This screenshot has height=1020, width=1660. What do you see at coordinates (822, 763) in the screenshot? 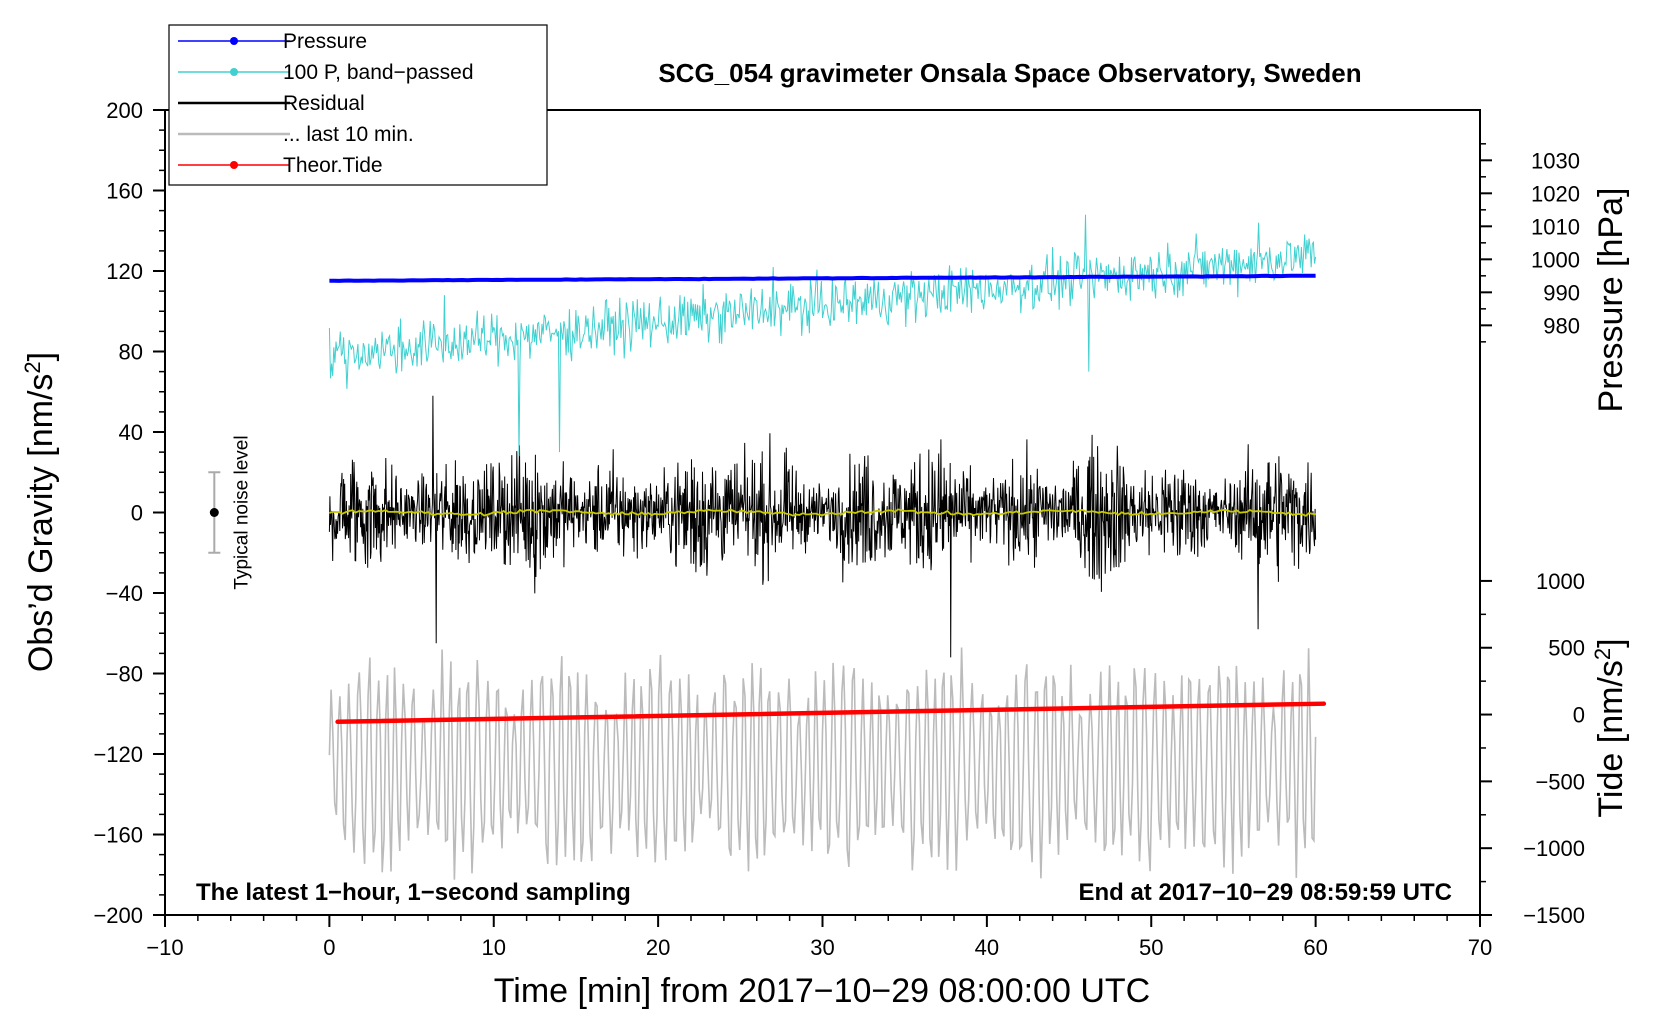
I see `series-last-10-min` at bounding box center [822, 763].